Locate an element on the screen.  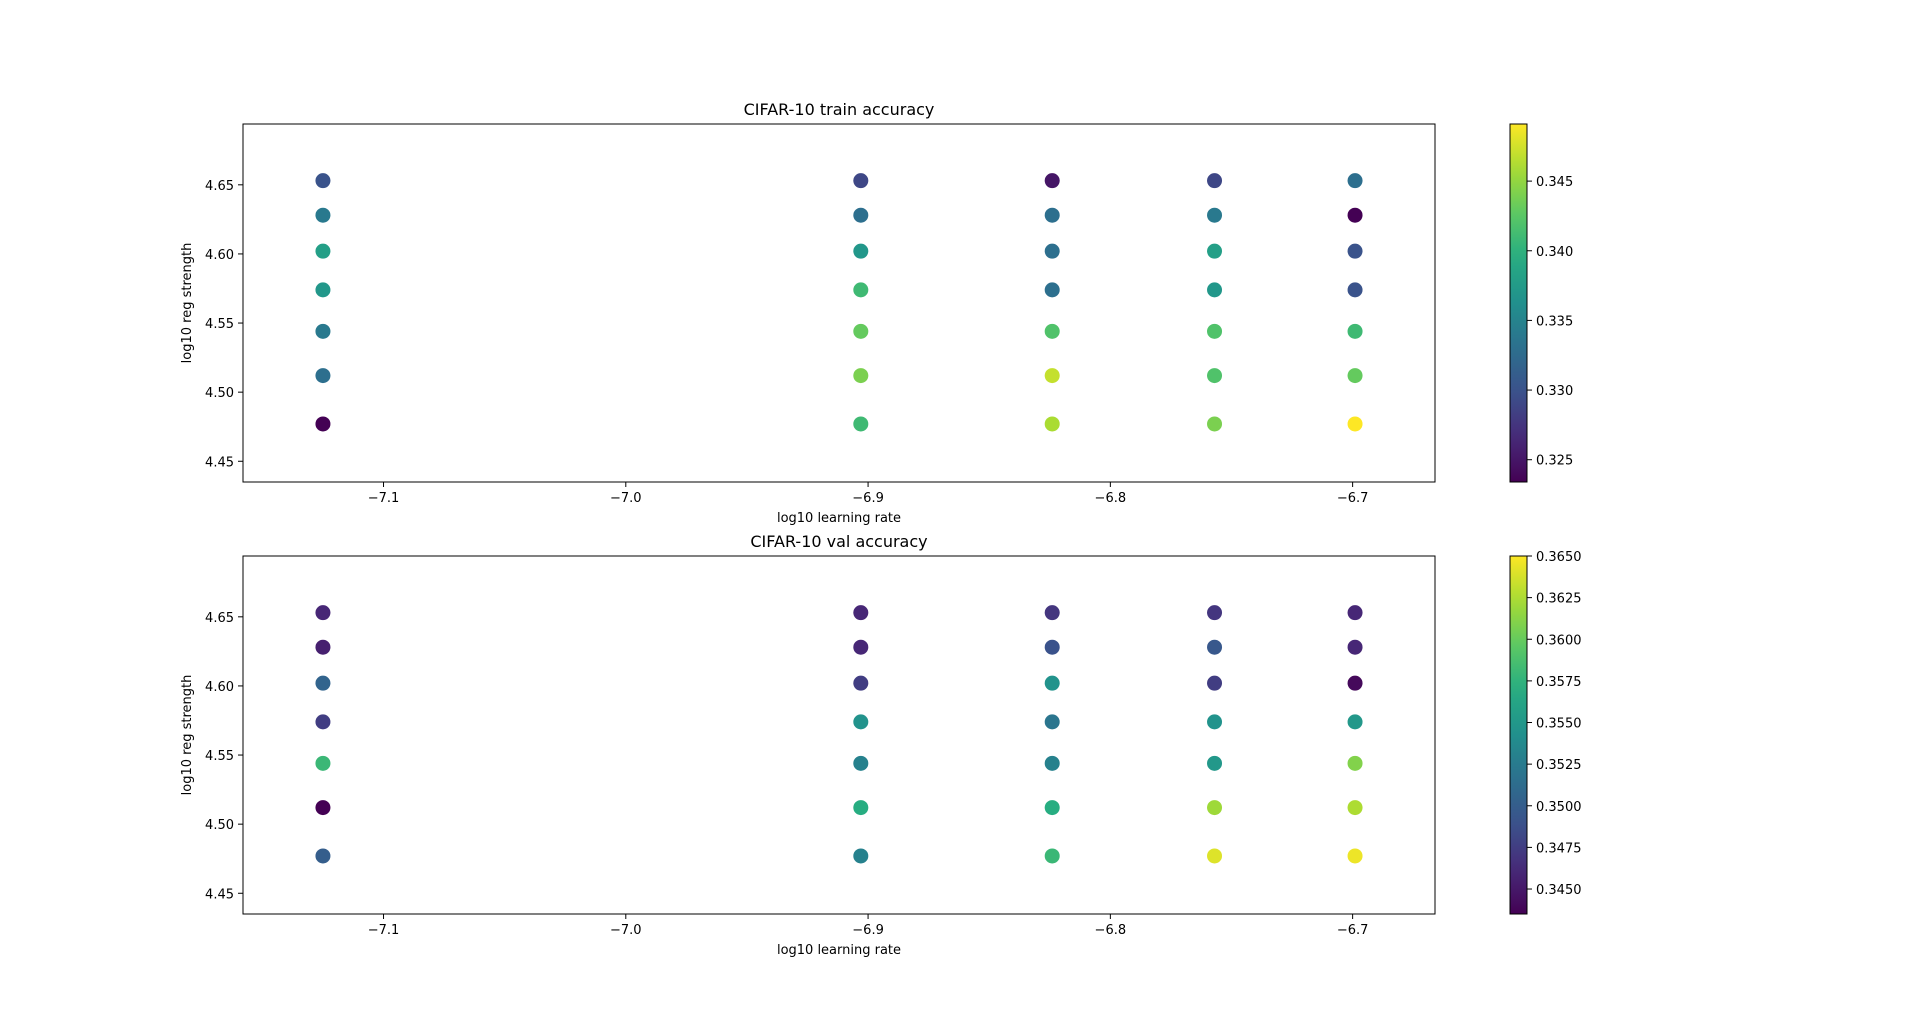
colorbar-tick-label: 0.3525 is located at coordinates (1559, 765).